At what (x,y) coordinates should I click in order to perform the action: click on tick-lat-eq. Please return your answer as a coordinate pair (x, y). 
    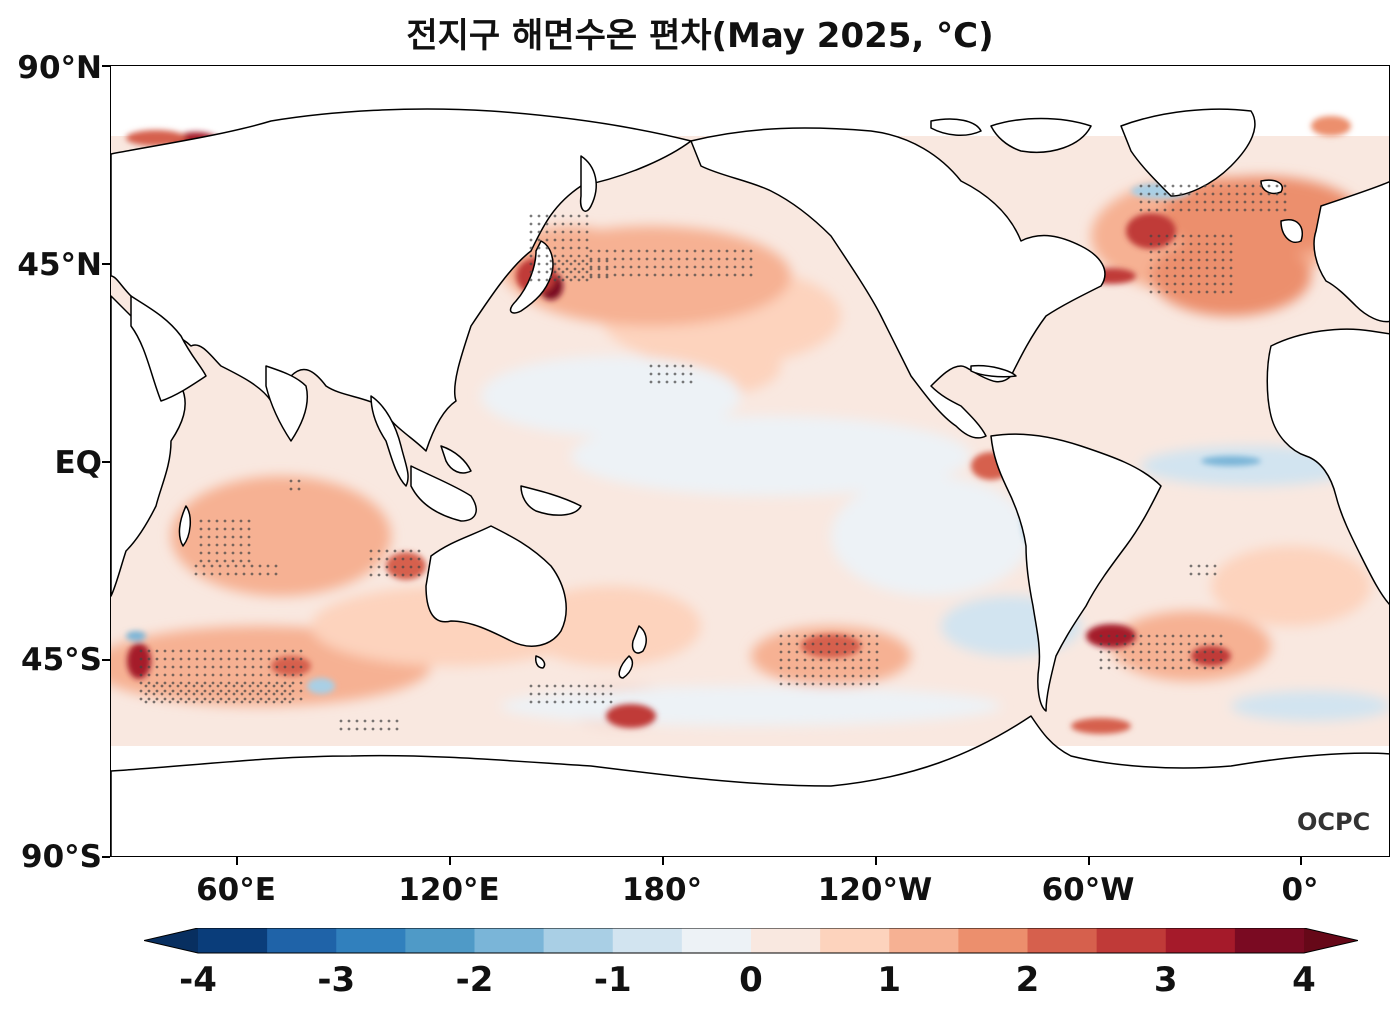
    Looking at the image, I should click on (106, 462).